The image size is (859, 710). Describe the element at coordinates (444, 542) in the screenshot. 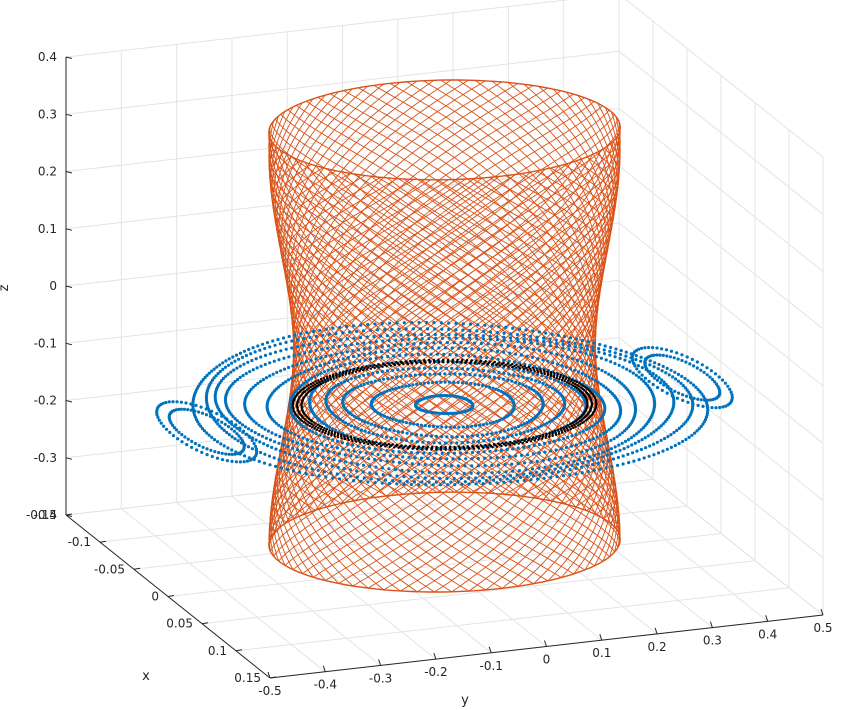

I see `surface-rim` at that location.